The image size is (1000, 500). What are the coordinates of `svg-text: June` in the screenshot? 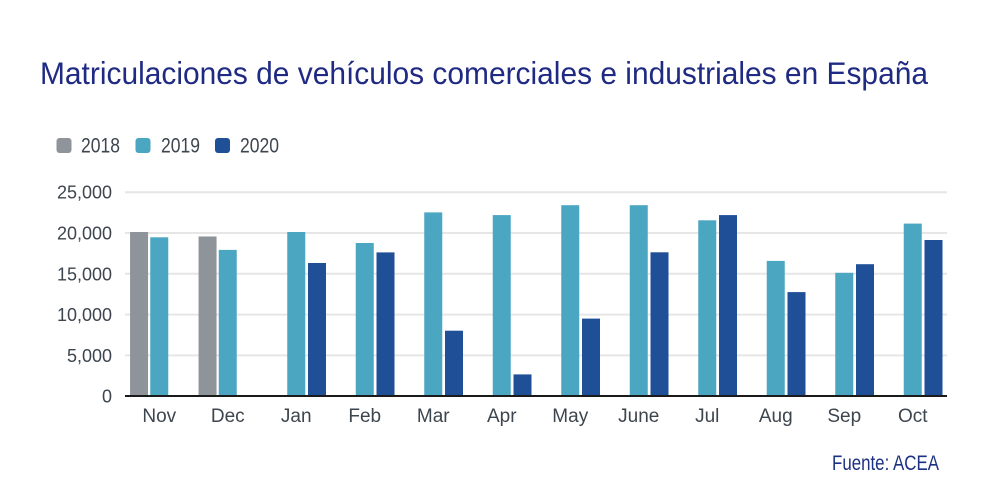 It's located at (638, 416).